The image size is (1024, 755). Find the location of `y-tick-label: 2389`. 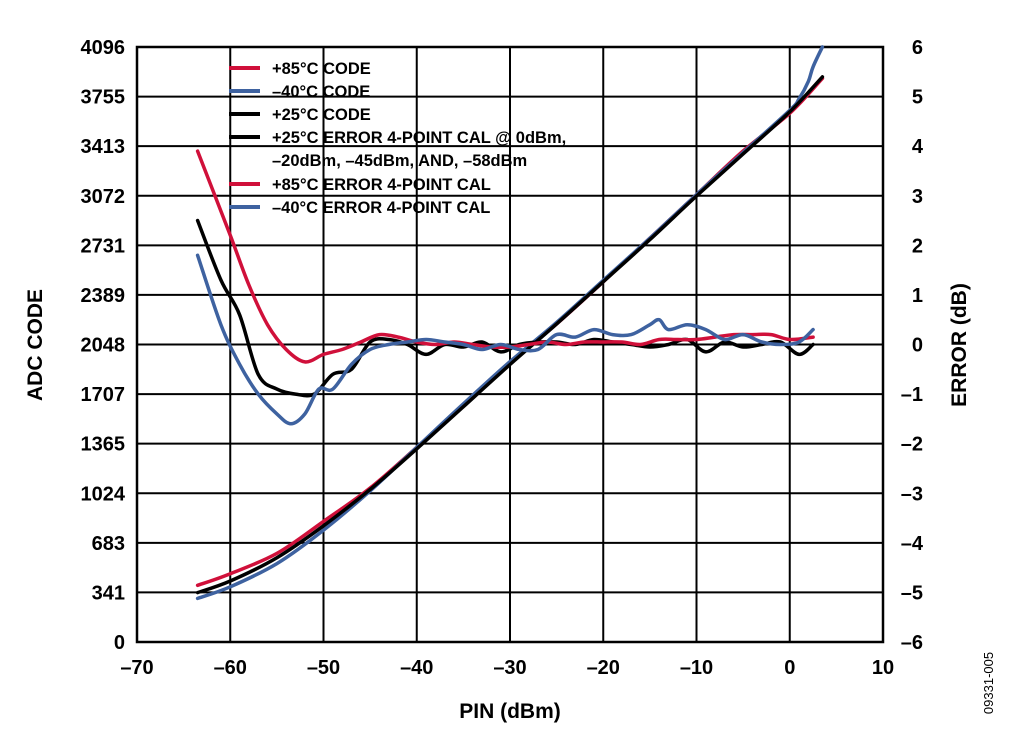

y-tick-label: 2389 is located at coordinates (103, 296).